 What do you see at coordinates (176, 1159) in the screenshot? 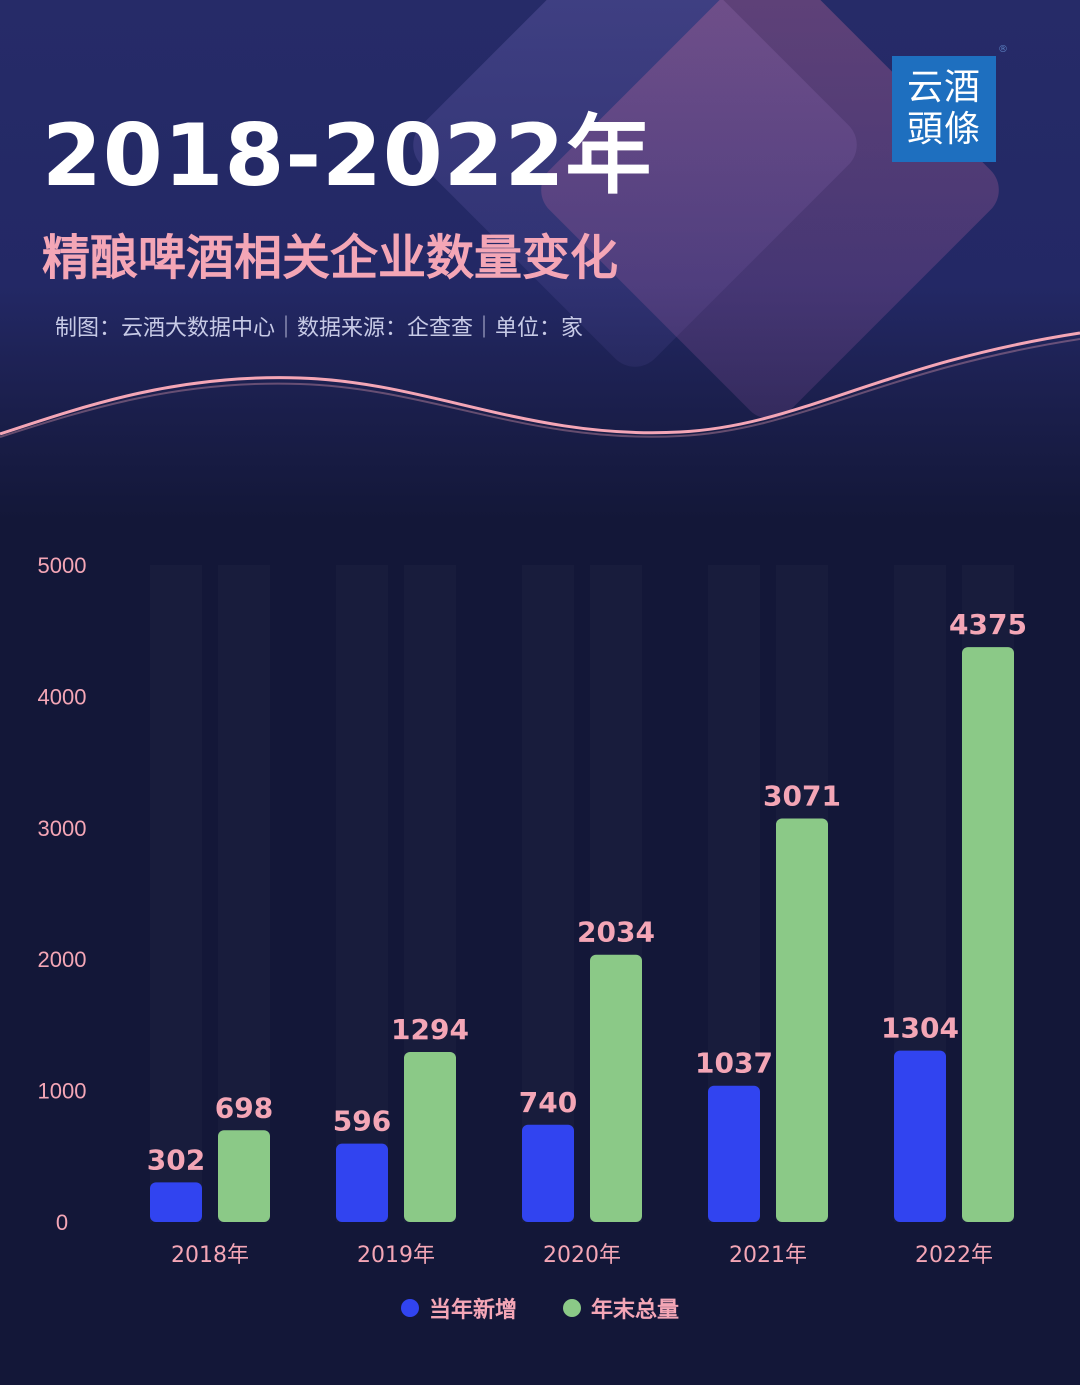
I see `data-label: 302` at bounding box center [176, 1159].